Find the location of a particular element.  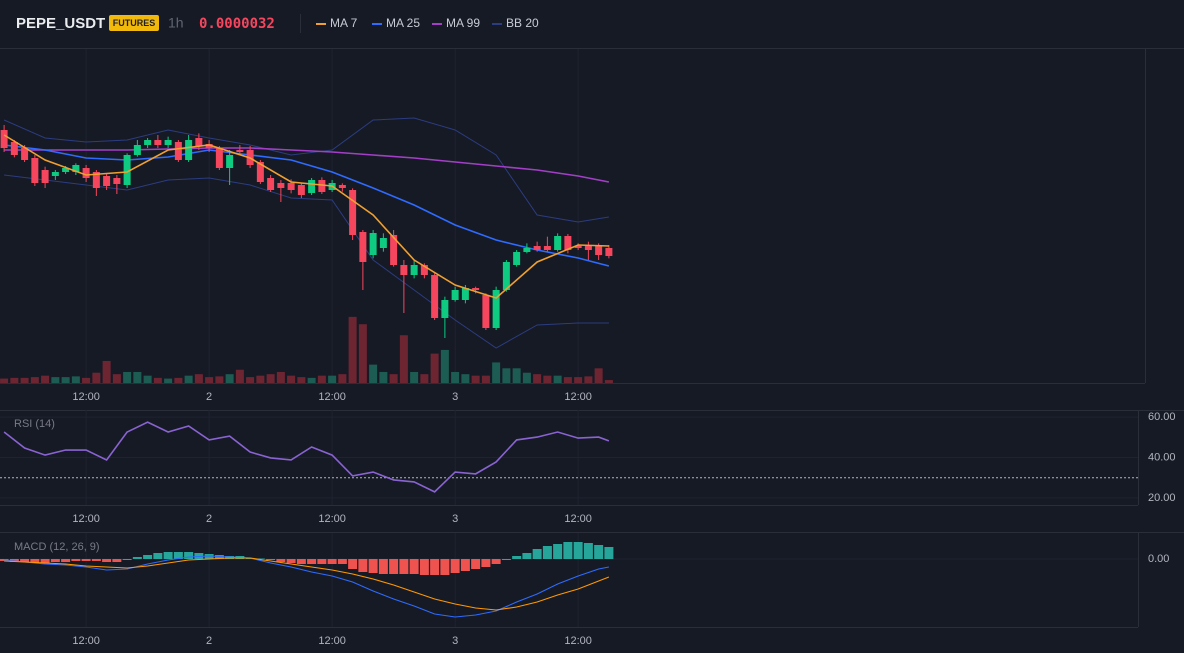

y-tick-label: 40.00 is located at coordinates (1162, 457).